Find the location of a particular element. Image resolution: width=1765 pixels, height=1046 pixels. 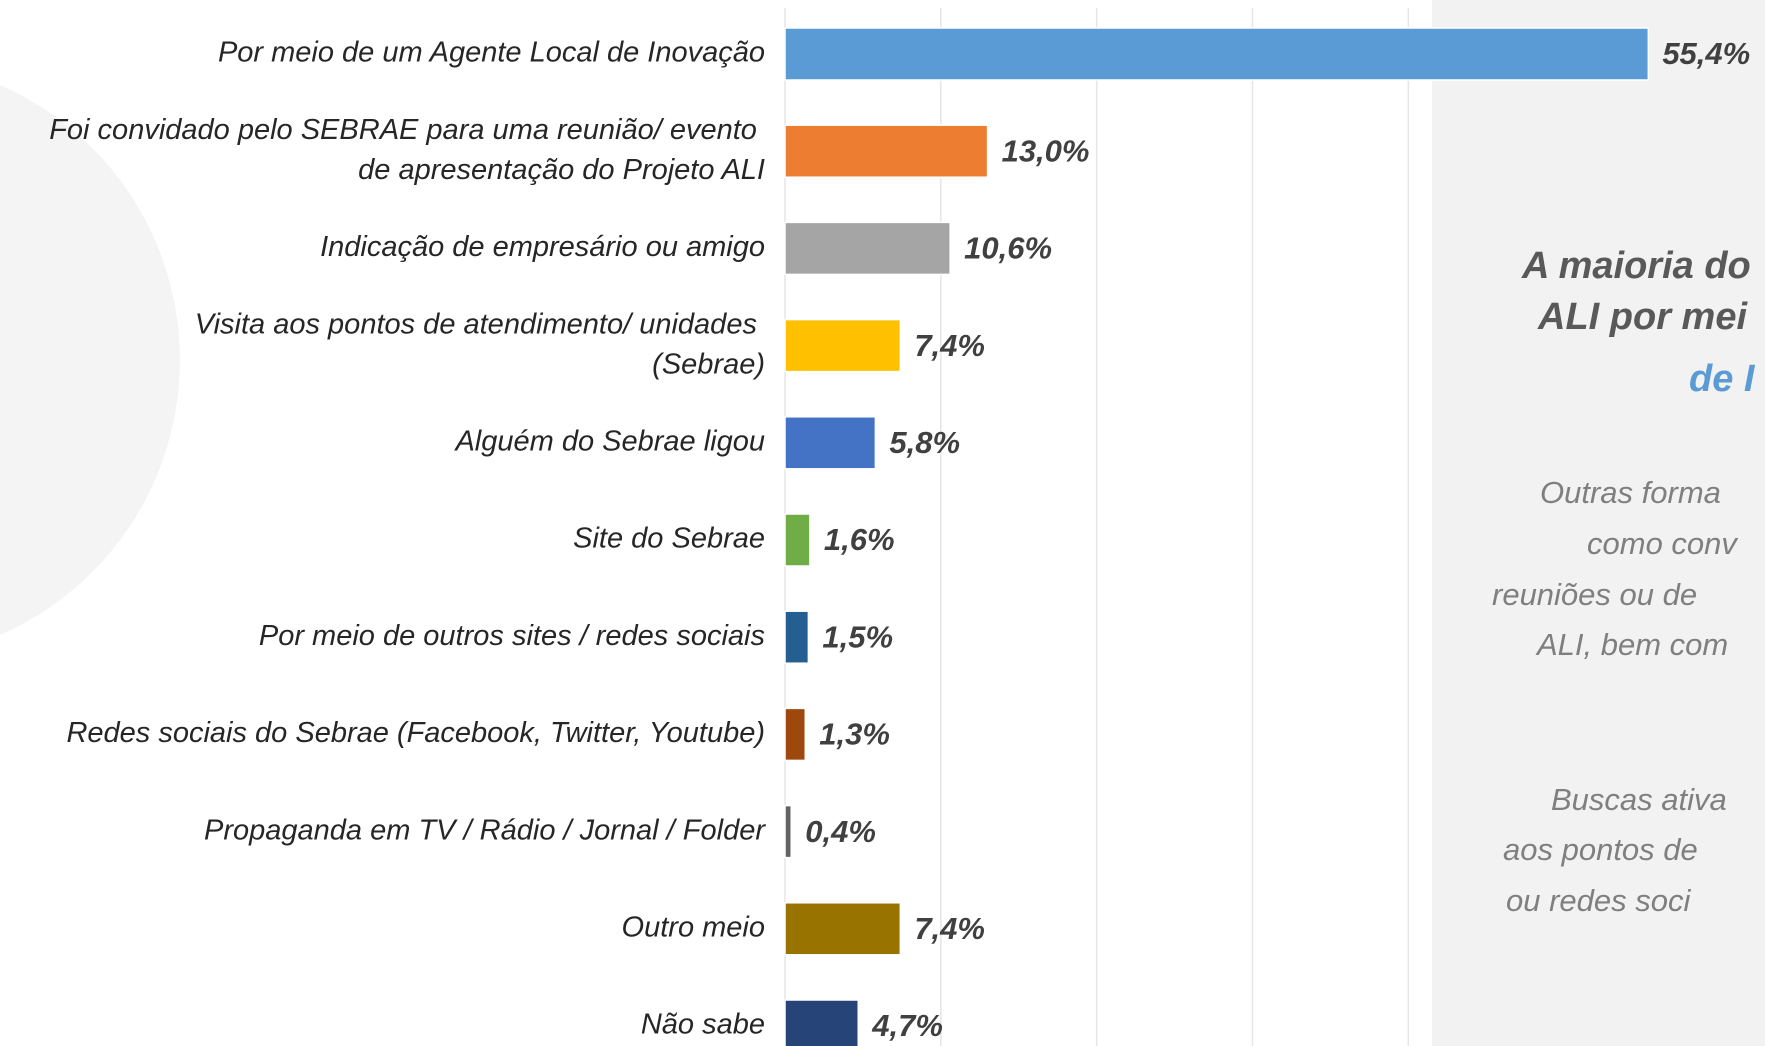

category-label: Outro meio is located at coordinates (693, 927).